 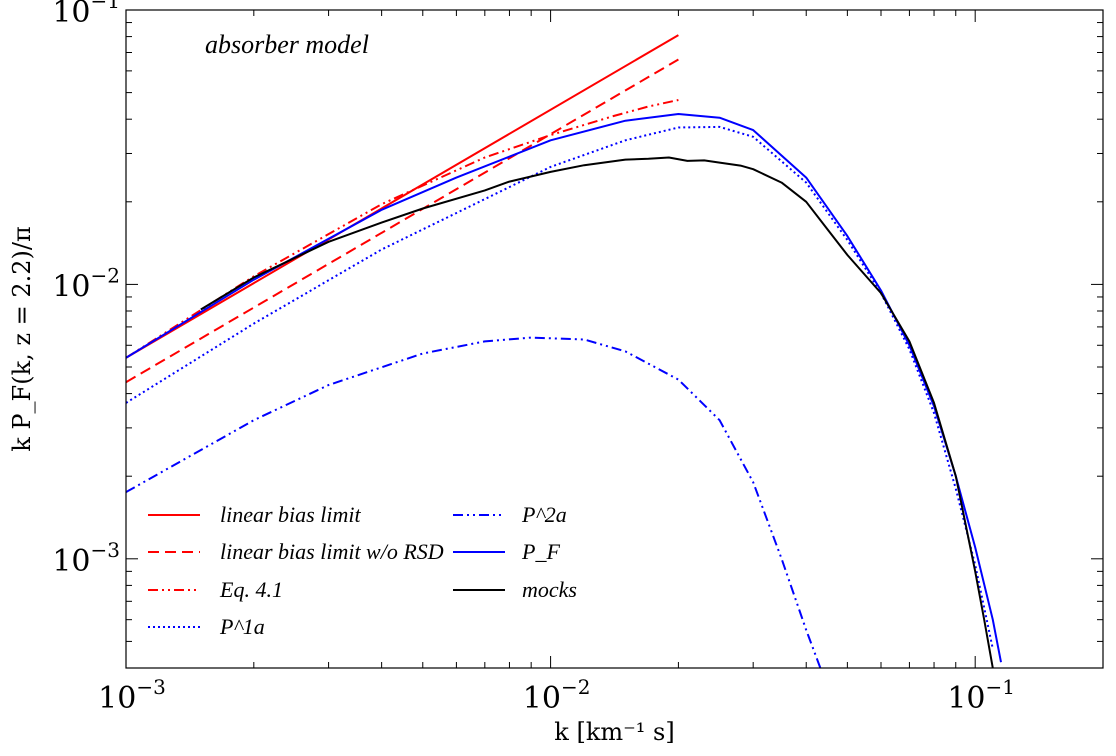 What do you see at coordinates (332, 551) in the screenshot?
I see `legend-label-1: linear bias limit w/o RSD` at bounding box center [332, 551].